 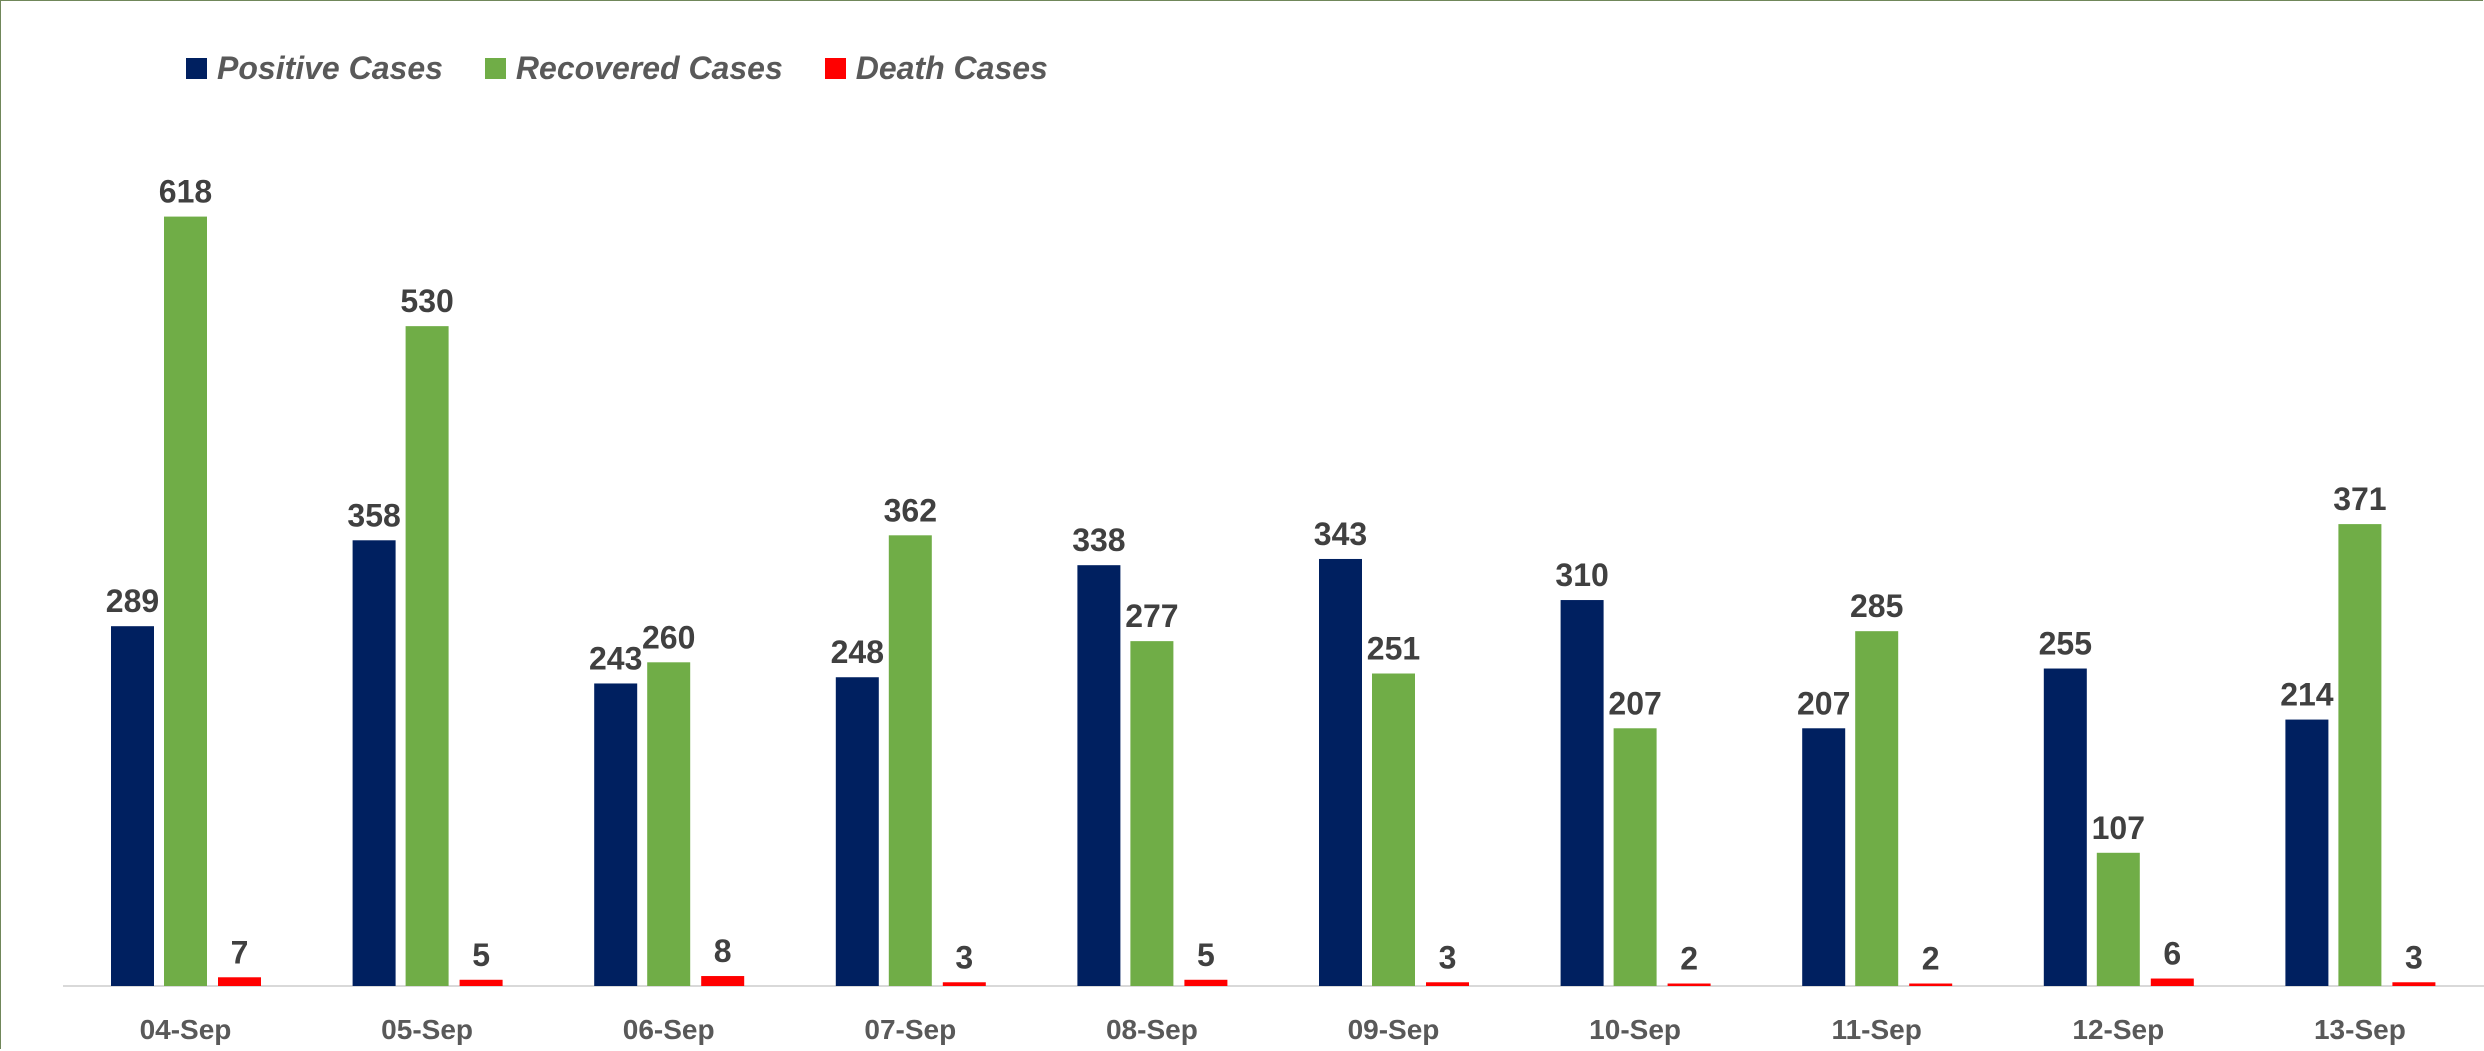 What do you see at coordinates (2360, 755) in the screenshot?
I see `bar-recovered-cases-13-sep` at bounding box center [2360, 755].